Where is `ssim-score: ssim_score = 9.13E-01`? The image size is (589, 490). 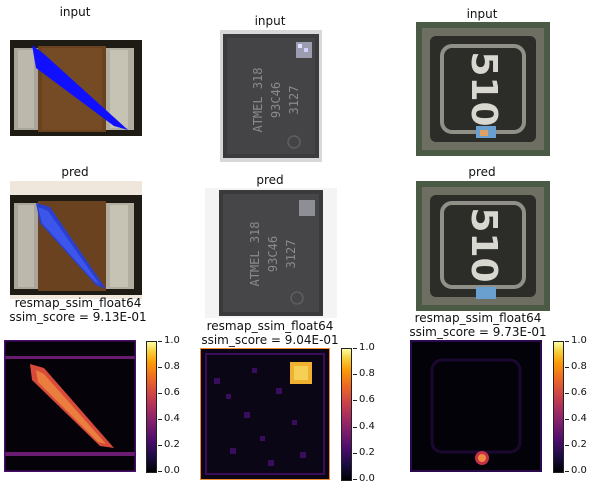 ssim-score: ssim_score = 9.13E-01 is located at coordinates (78, 317).